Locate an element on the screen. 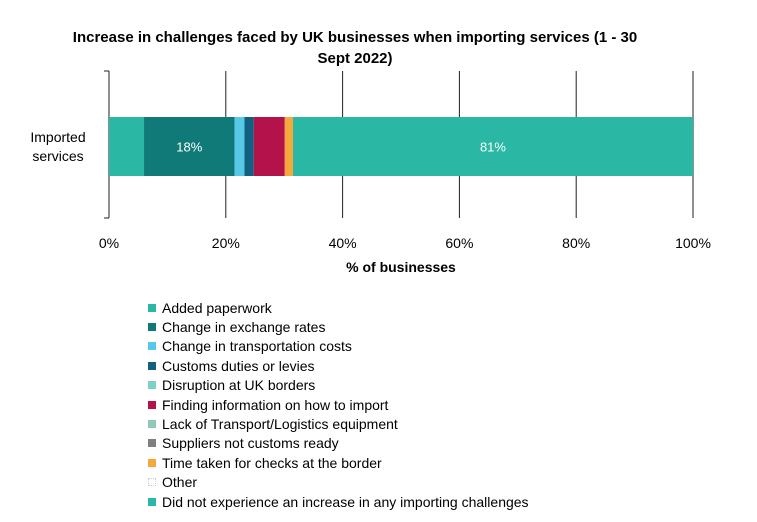  legend-item: Lack of Transport/Logistics equipment is located at coordinates (338, 423).